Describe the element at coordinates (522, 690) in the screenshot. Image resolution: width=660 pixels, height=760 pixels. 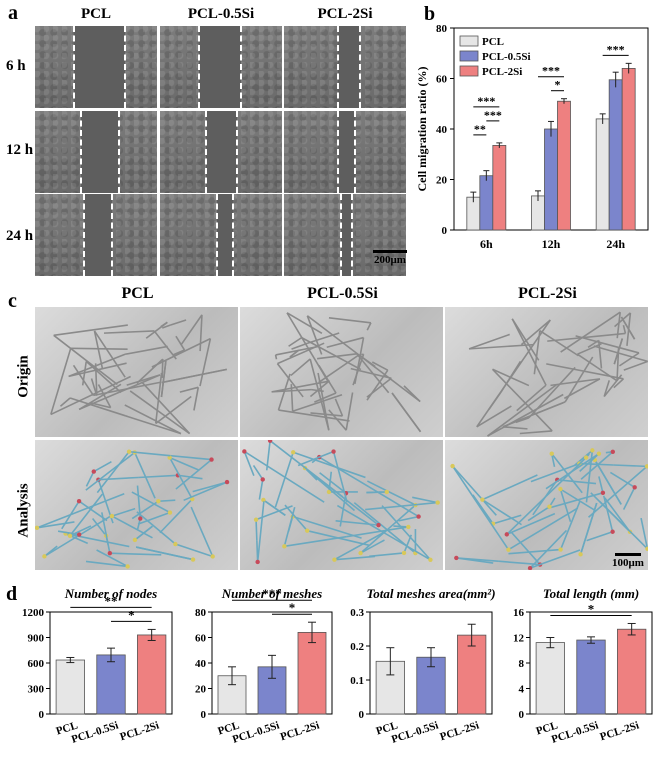
I see `y-tick-label: 4` at that location.